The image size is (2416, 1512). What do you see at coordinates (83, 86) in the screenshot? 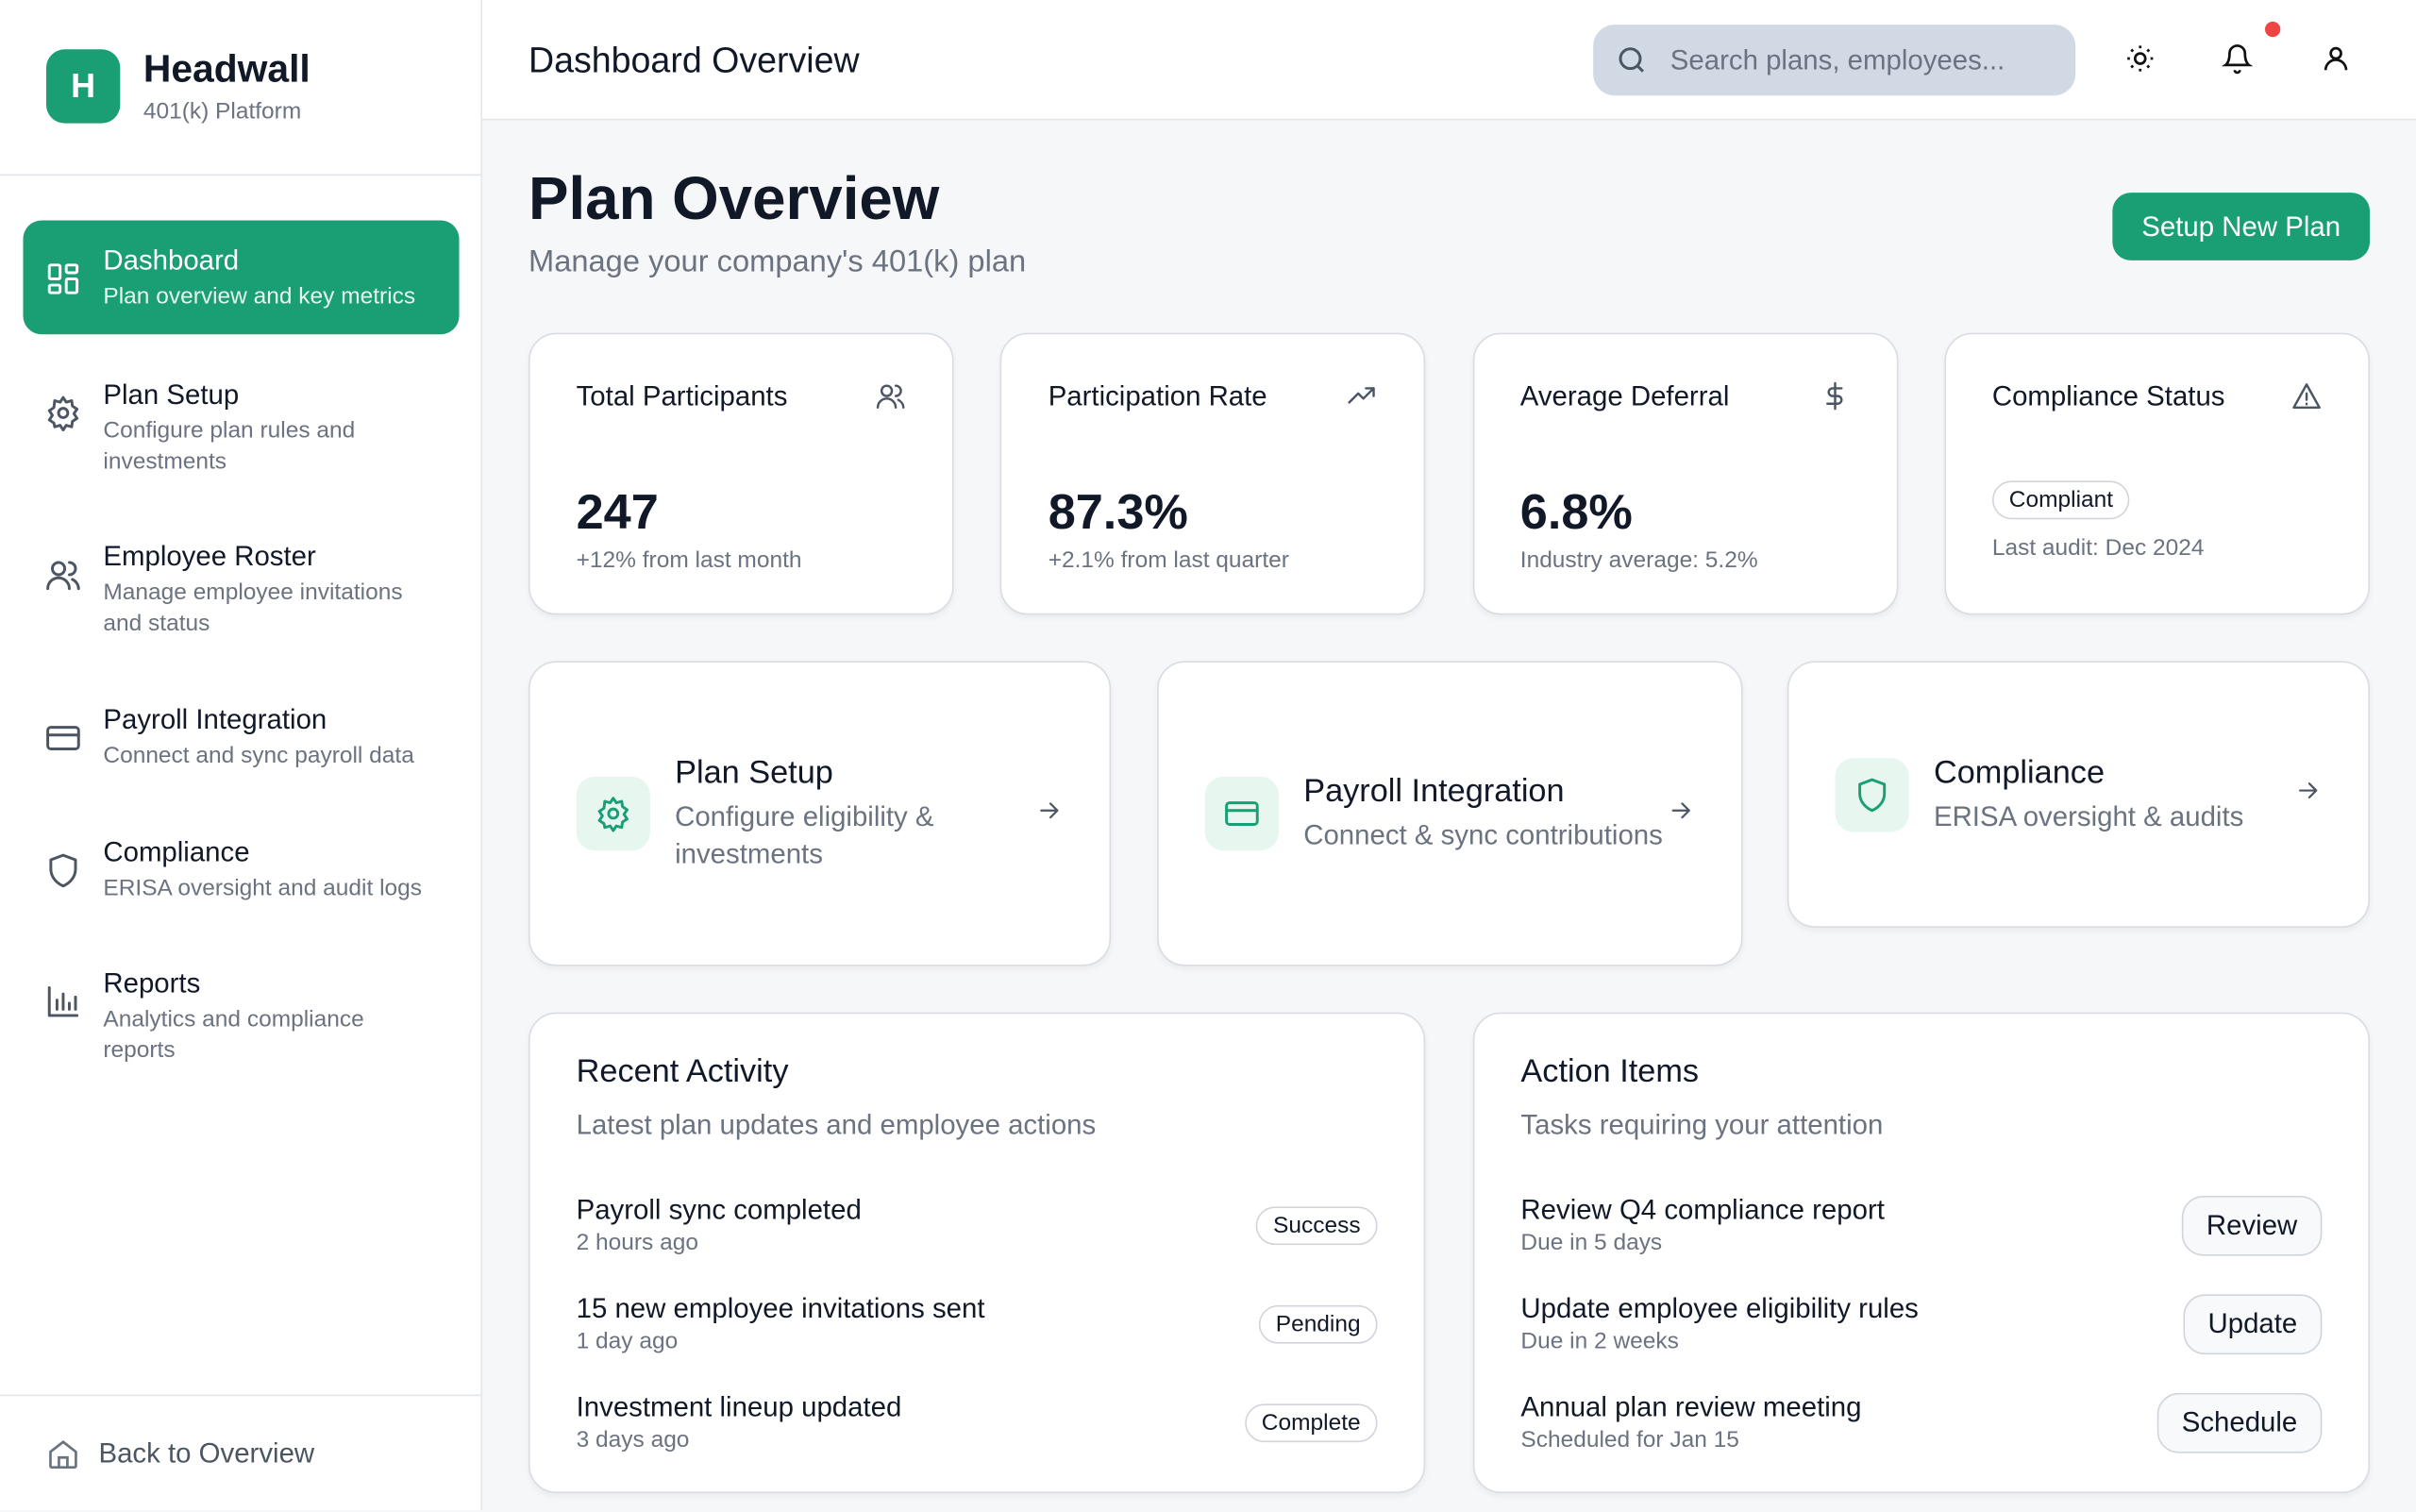
I see `logo: H` at bounding box center [83, 86].